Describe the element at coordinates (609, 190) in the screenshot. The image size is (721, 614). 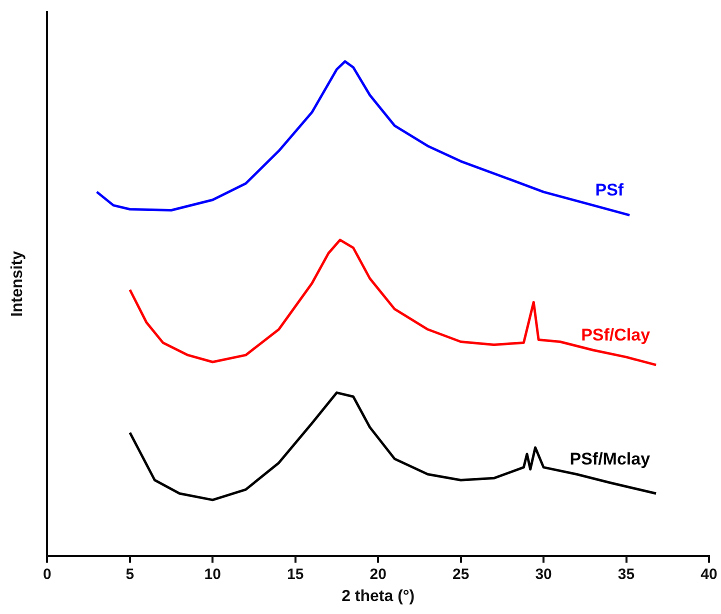
I see `series-label: PSf` at that location.